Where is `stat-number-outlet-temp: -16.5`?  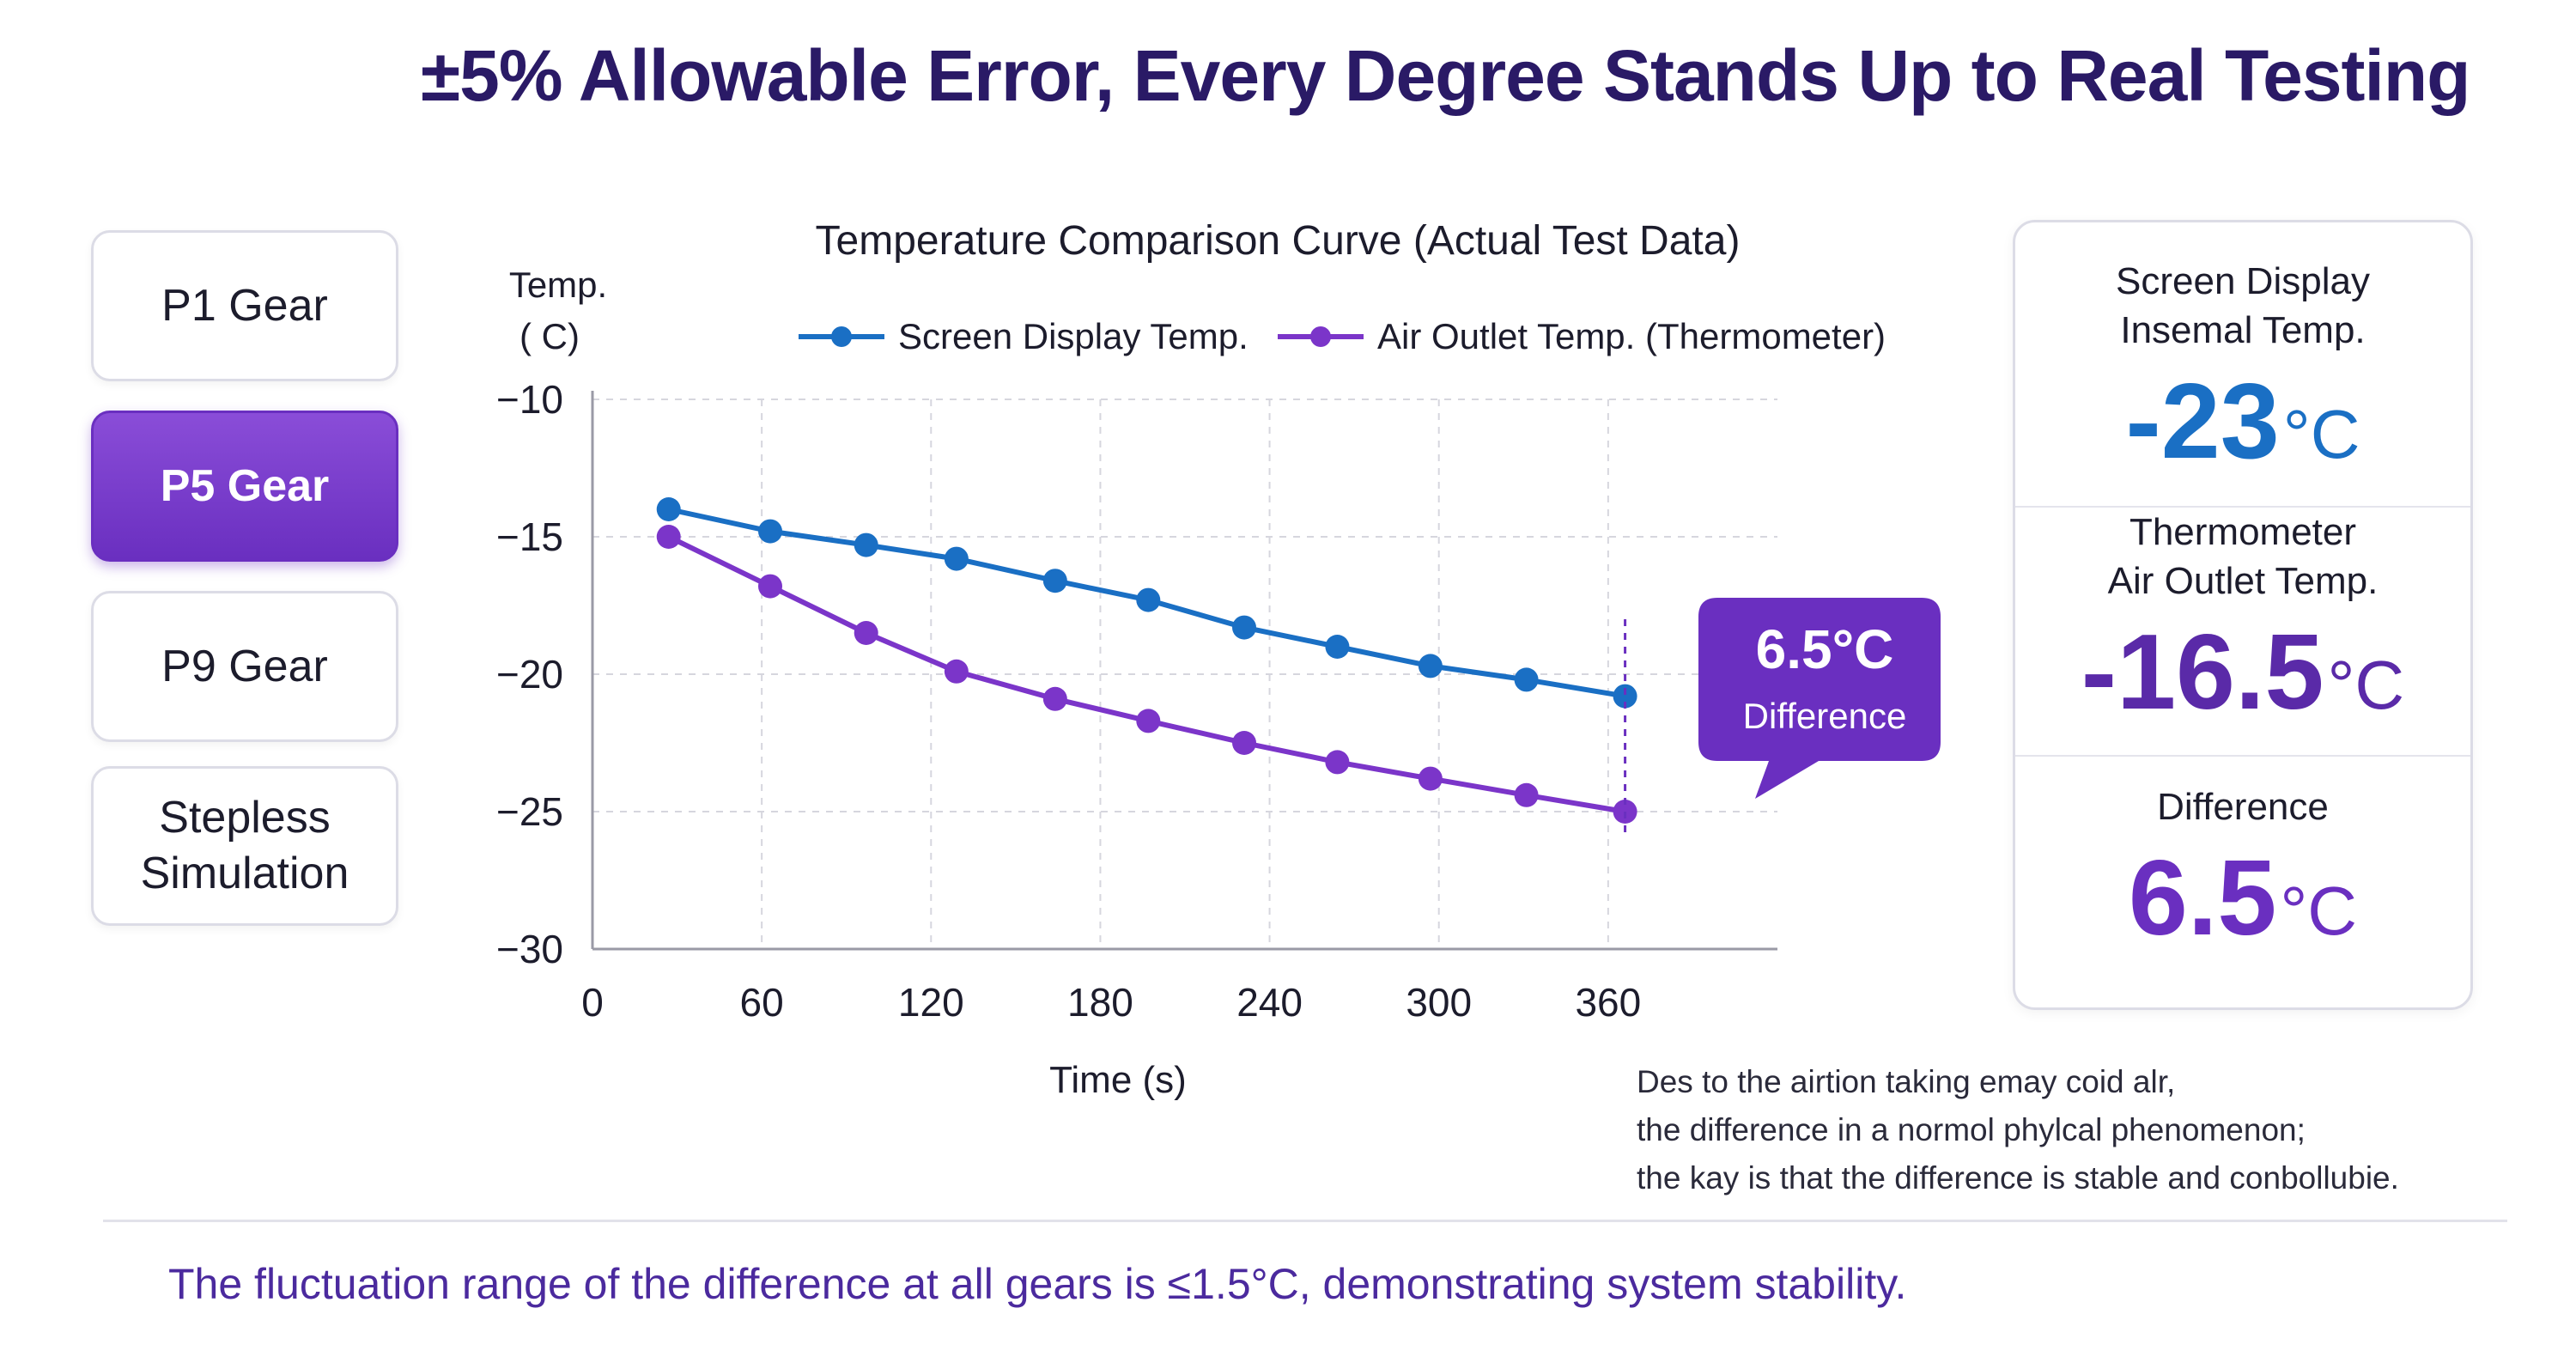
stat-number-outlet-temp: -16.5 is located at coordinates (2202, 673).